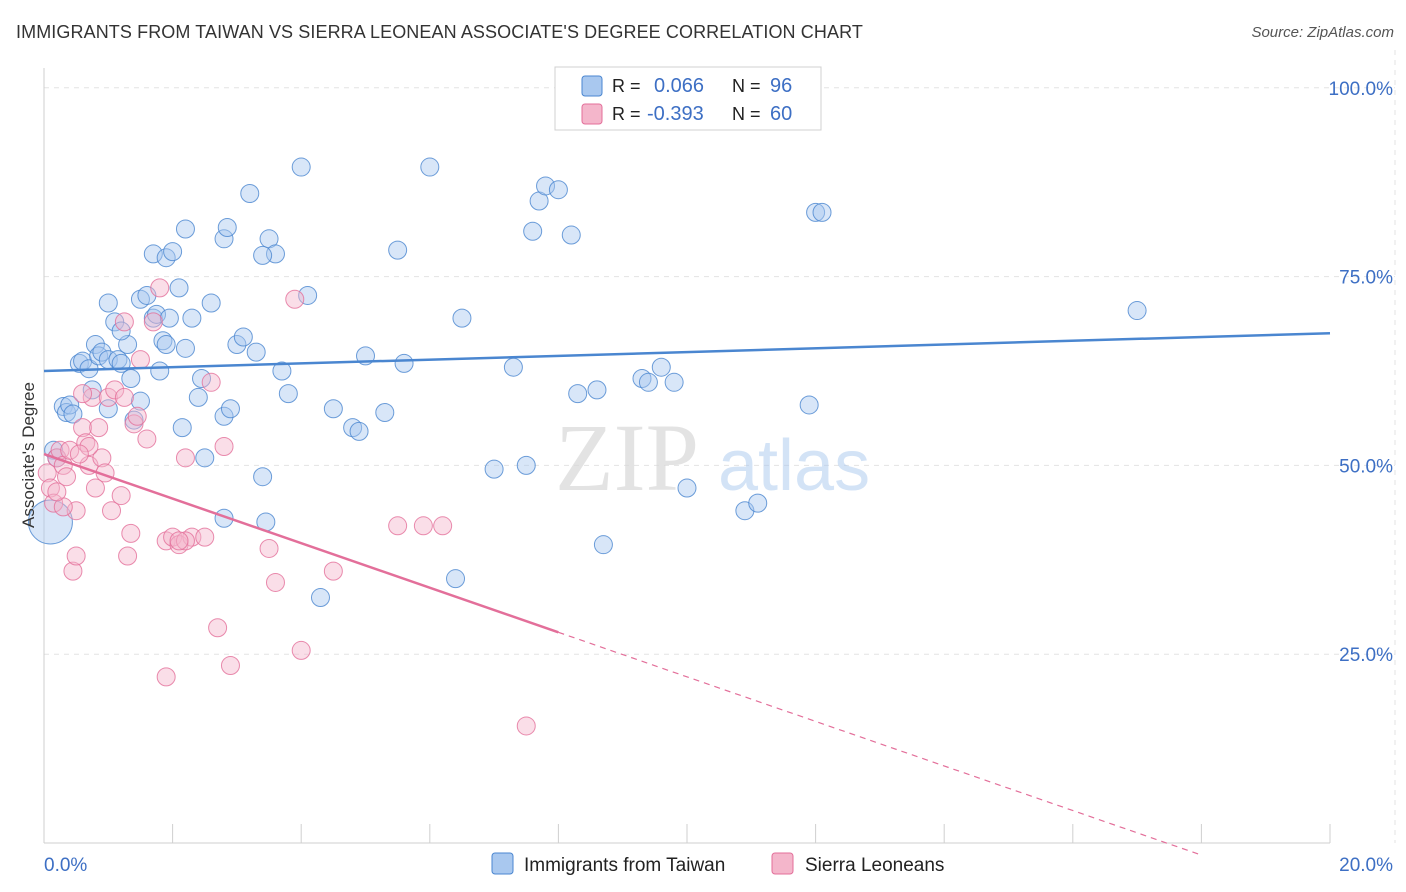 The height and width of the screenshot is (892, 1406). What do you see at coordinates (626, 86) in the screenshot?
I see `legend-r-label-1: R =` at bounding box center [626, 86].